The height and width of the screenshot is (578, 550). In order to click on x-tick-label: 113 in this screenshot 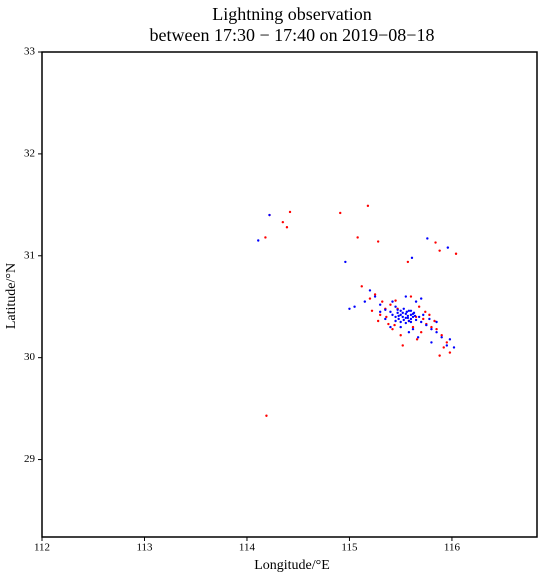, I will do `click(144, 548)`.